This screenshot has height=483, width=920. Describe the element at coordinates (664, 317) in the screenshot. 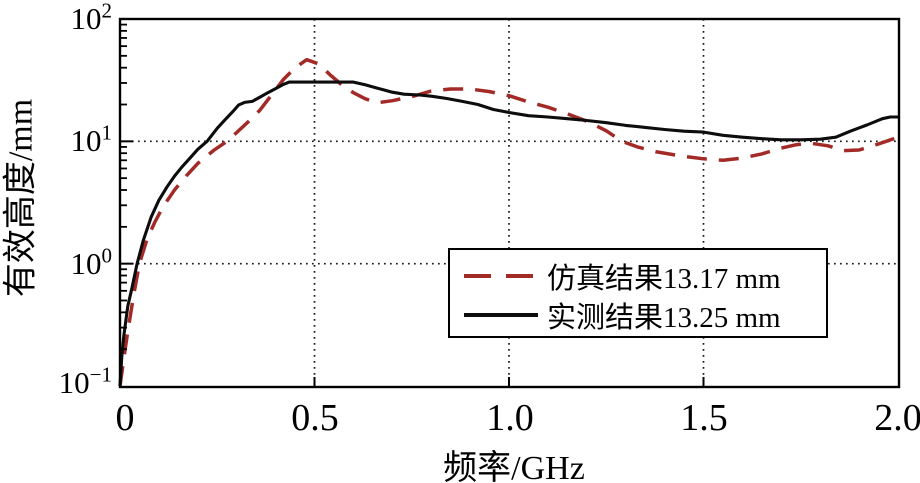

I see `legend-label-measured: 实测结果13.25 mm` at that location.